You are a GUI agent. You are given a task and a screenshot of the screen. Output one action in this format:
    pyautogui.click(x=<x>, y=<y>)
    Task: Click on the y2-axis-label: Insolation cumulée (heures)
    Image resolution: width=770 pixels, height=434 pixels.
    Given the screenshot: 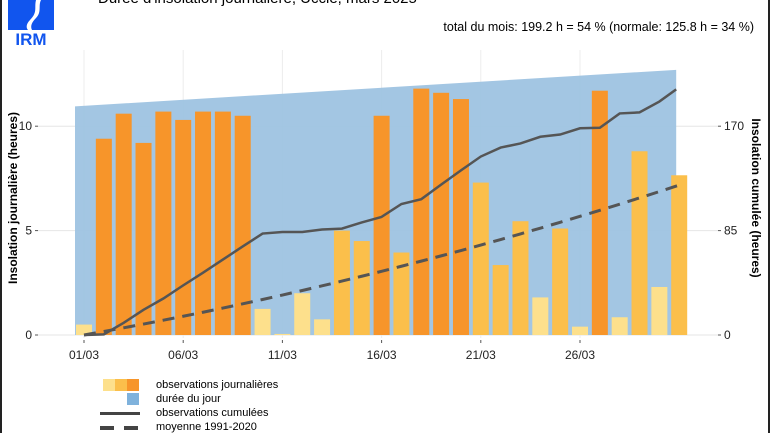 What is the action you would take?
    pyautogui.click(x=756, y=197)
    